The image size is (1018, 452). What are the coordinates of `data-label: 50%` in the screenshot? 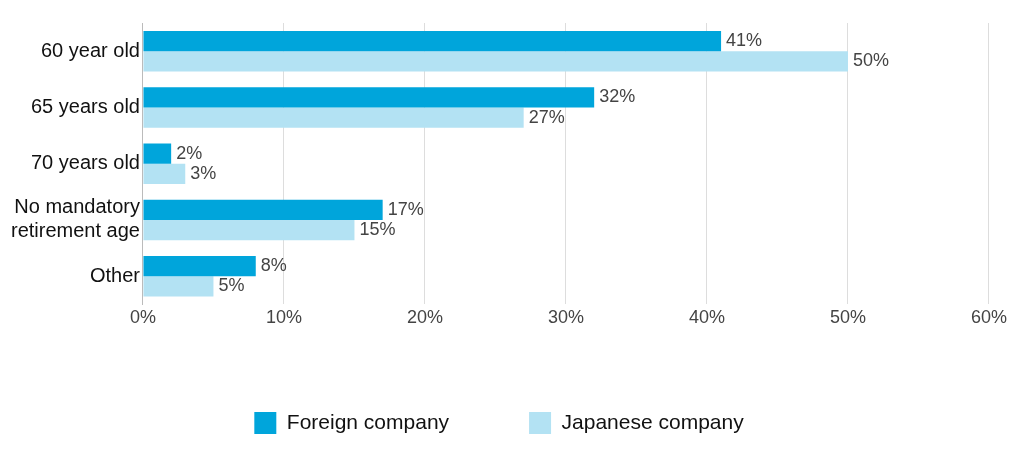 It's located at (871, 60).